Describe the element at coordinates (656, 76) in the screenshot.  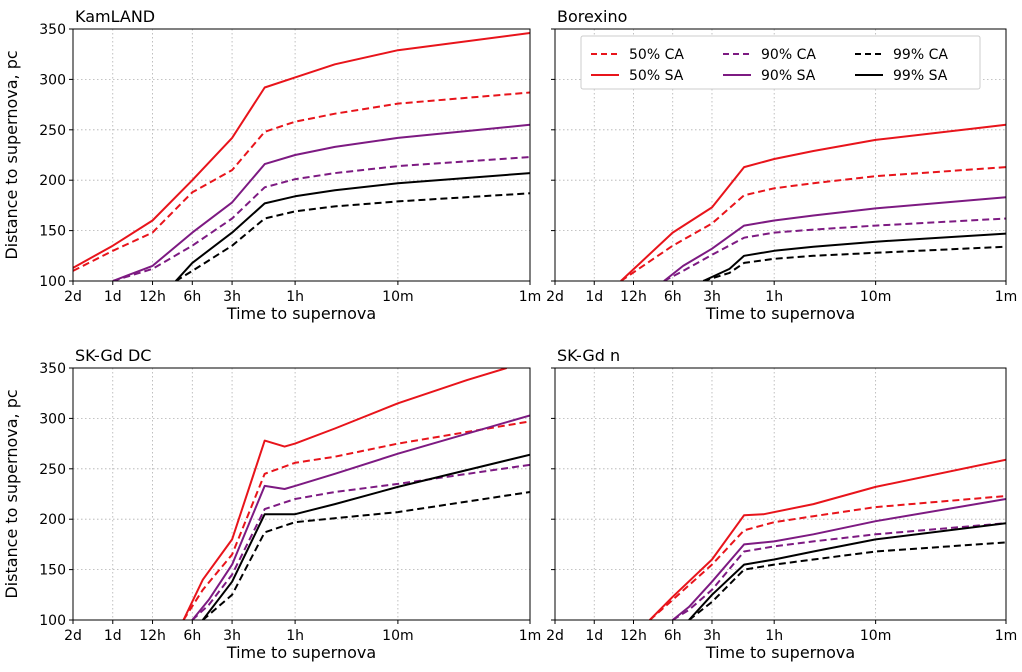
I see `legend-label: 50% SA` at that location.